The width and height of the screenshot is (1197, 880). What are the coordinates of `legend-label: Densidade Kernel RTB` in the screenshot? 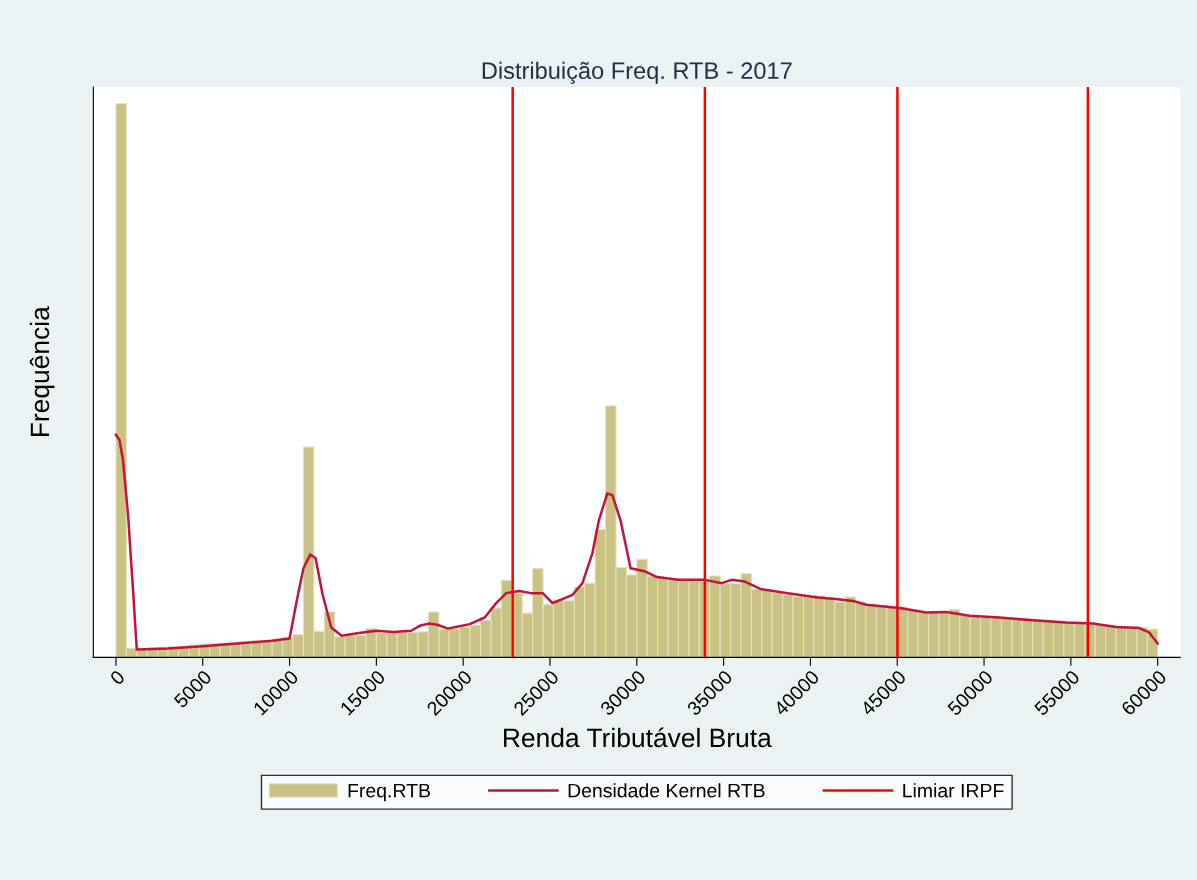 It's located at (666, 790).